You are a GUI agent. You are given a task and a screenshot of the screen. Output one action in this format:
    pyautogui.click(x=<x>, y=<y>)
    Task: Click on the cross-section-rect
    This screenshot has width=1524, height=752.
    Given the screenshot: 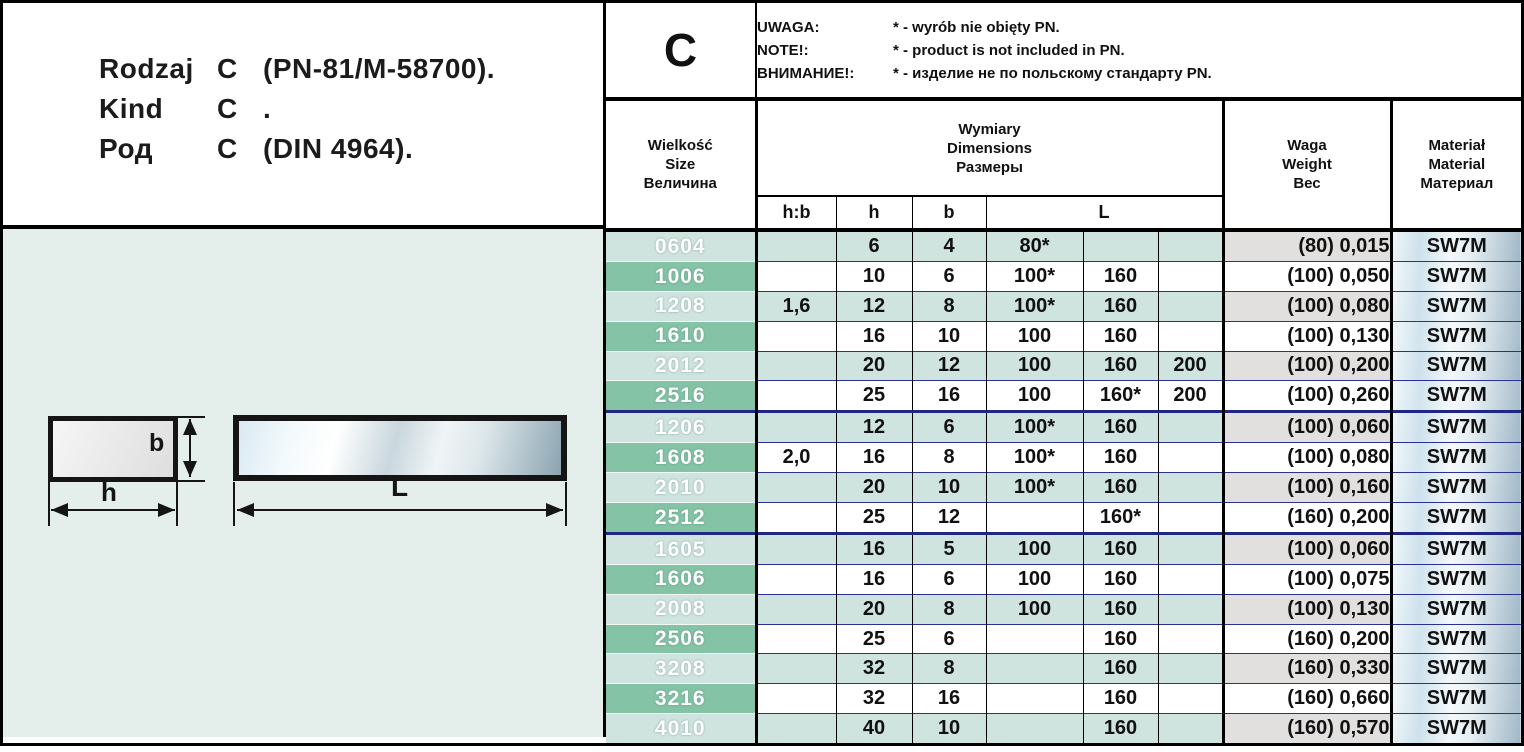 What is the action you would take?
    pyautogui.click(x=113, y=449)
    